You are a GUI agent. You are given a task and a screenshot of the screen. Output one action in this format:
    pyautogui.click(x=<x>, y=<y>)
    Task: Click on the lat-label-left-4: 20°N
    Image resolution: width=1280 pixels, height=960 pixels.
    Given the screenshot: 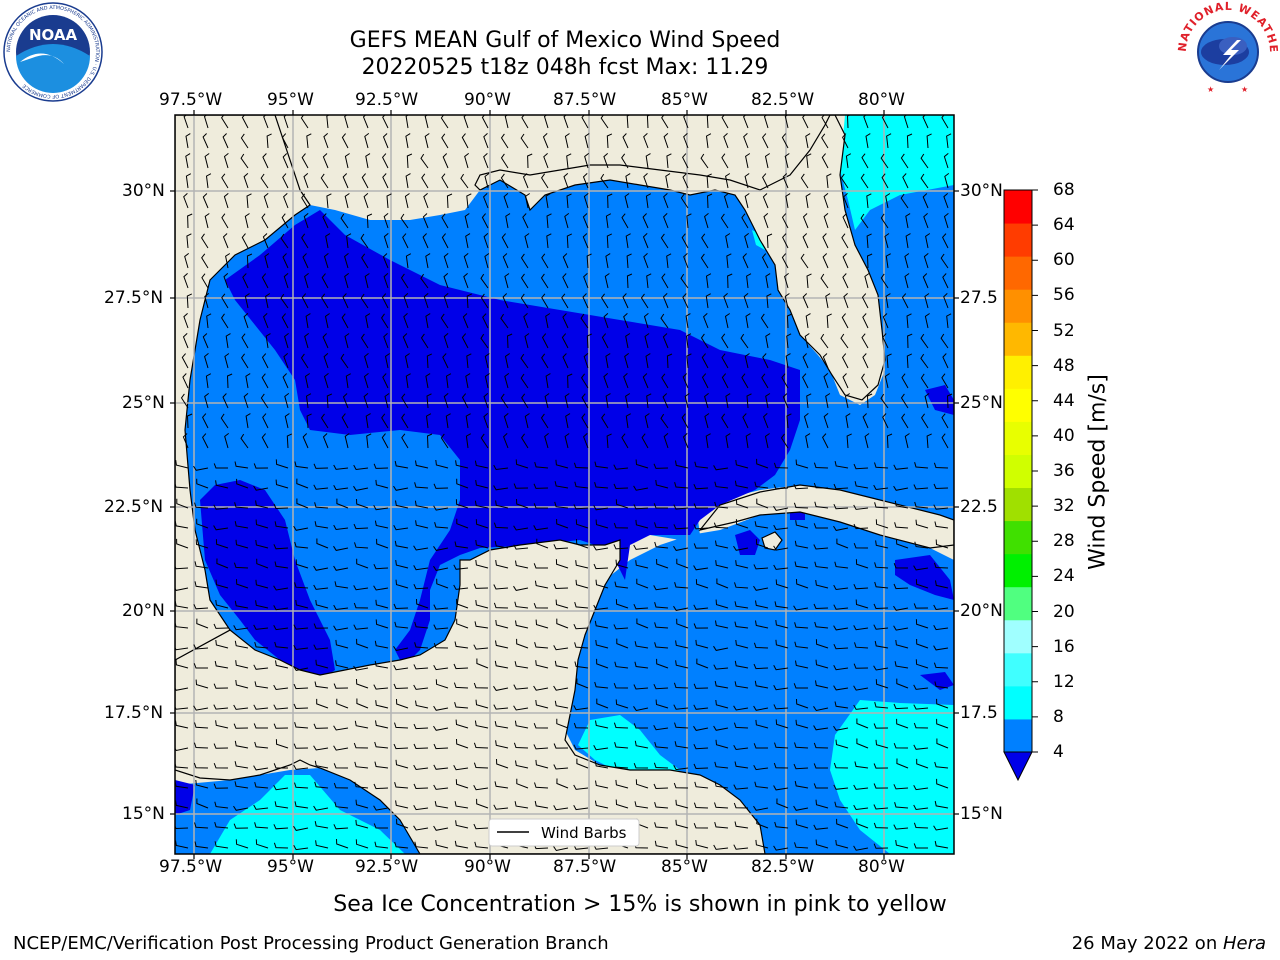 What is the action you would take?
    pyautogui.click(x=143, y=611)
    